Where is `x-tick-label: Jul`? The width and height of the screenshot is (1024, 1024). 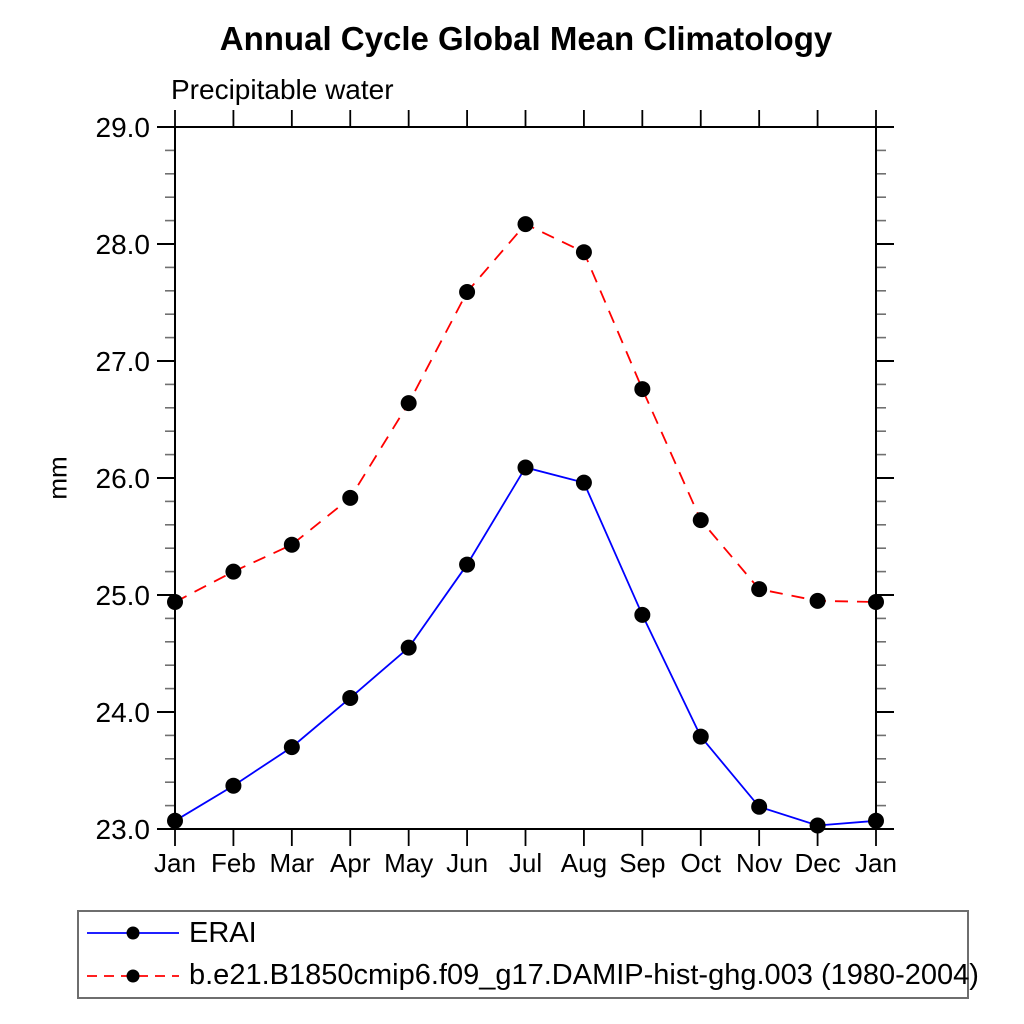 x-tick-label: Jul is located at coordinates (525, 863).